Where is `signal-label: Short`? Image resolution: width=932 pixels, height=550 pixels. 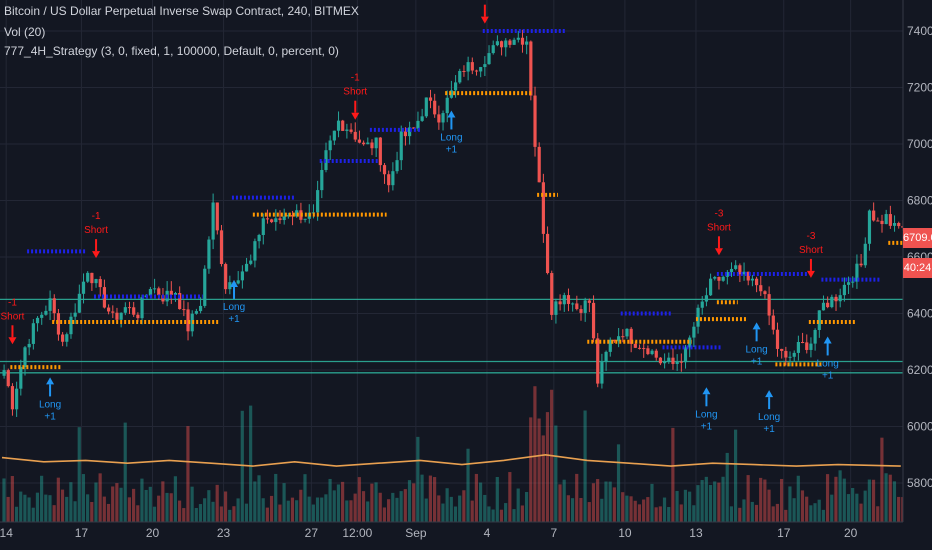
signal-label: Short is located at coordinates (485, 1).